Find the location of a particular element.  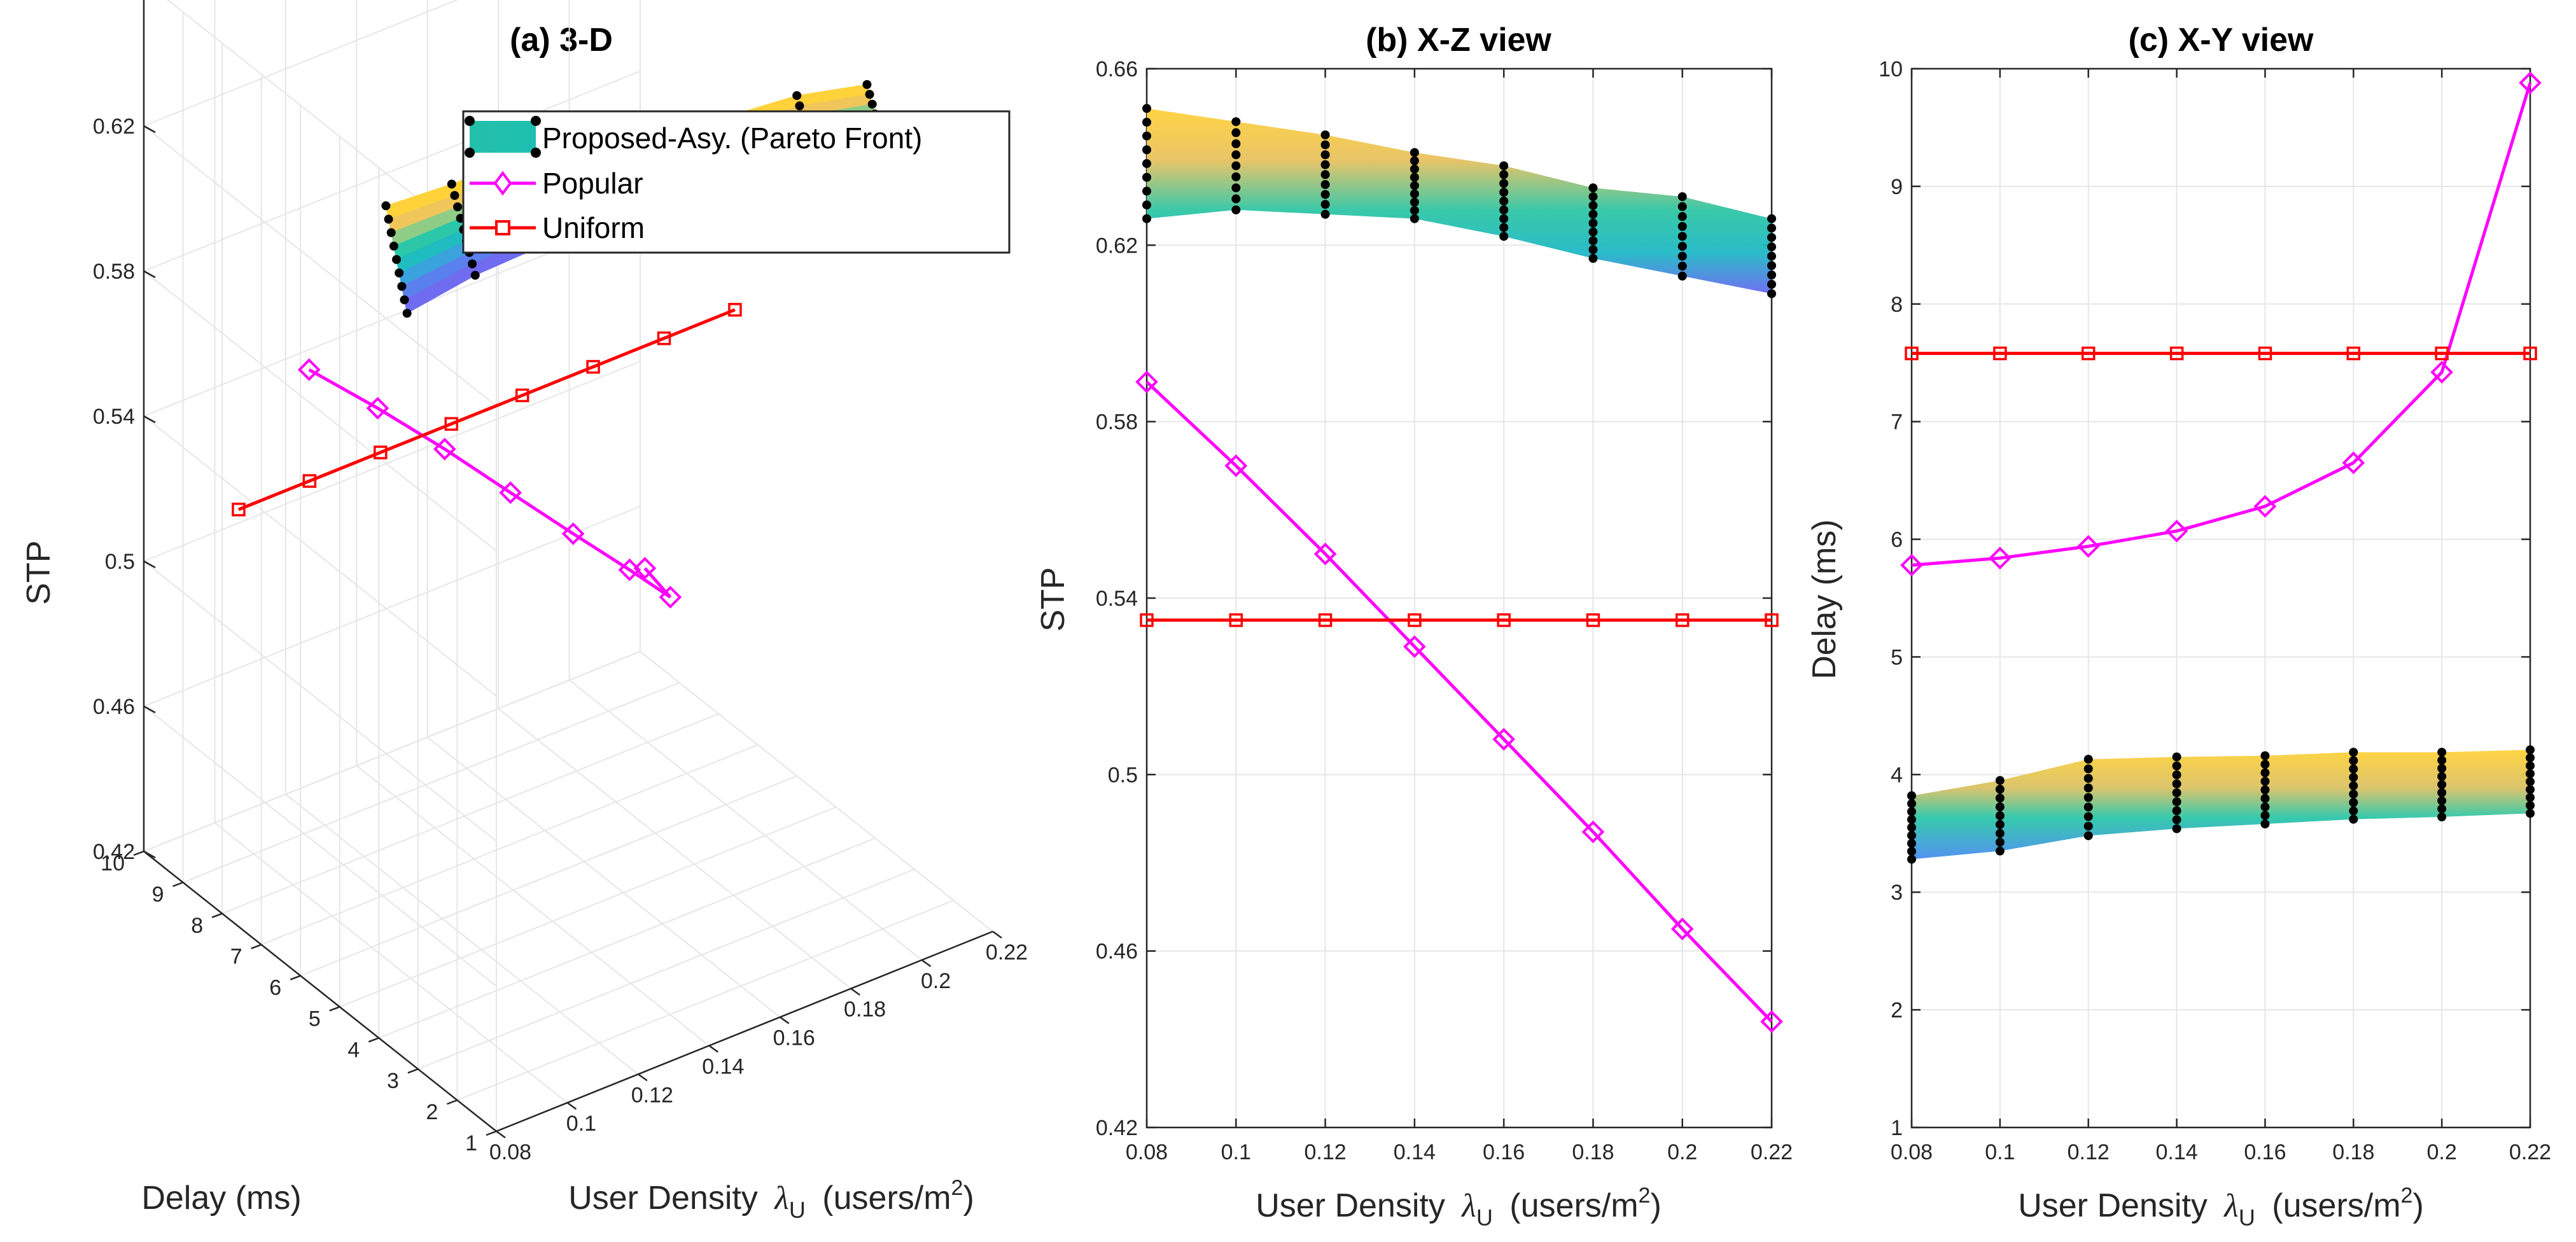

x-tick-label: 0.22 is located at coordinates (1772, 1152).